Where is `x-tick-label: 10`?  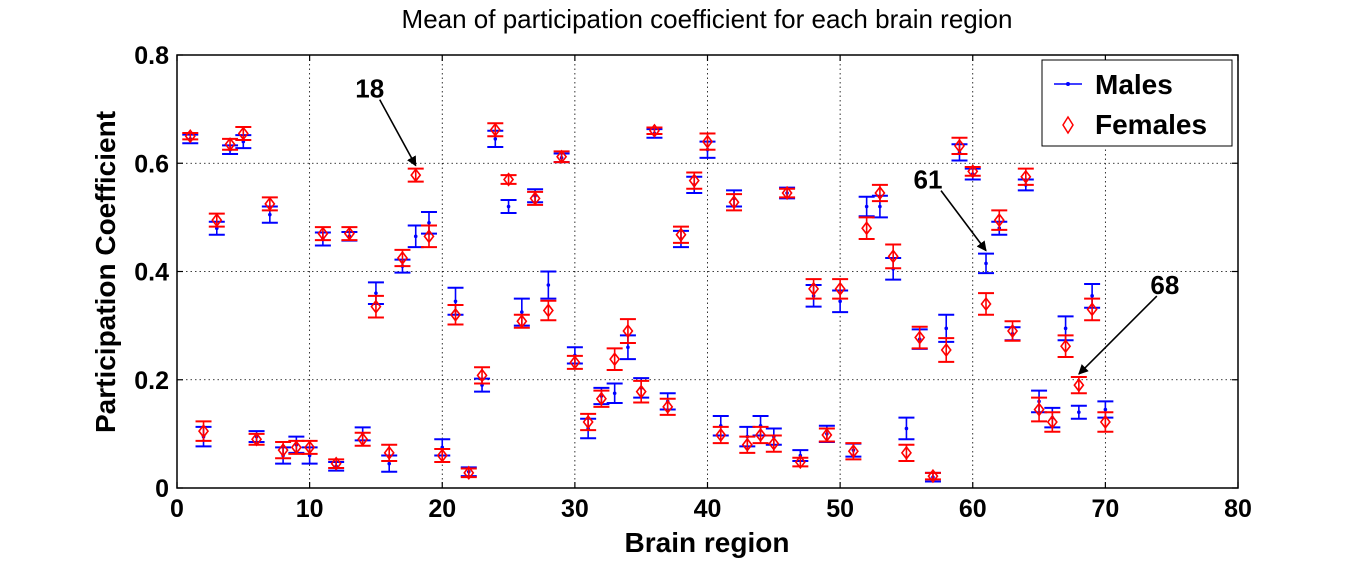 x-tick-label: 10 is located at coordinates (310, 509).